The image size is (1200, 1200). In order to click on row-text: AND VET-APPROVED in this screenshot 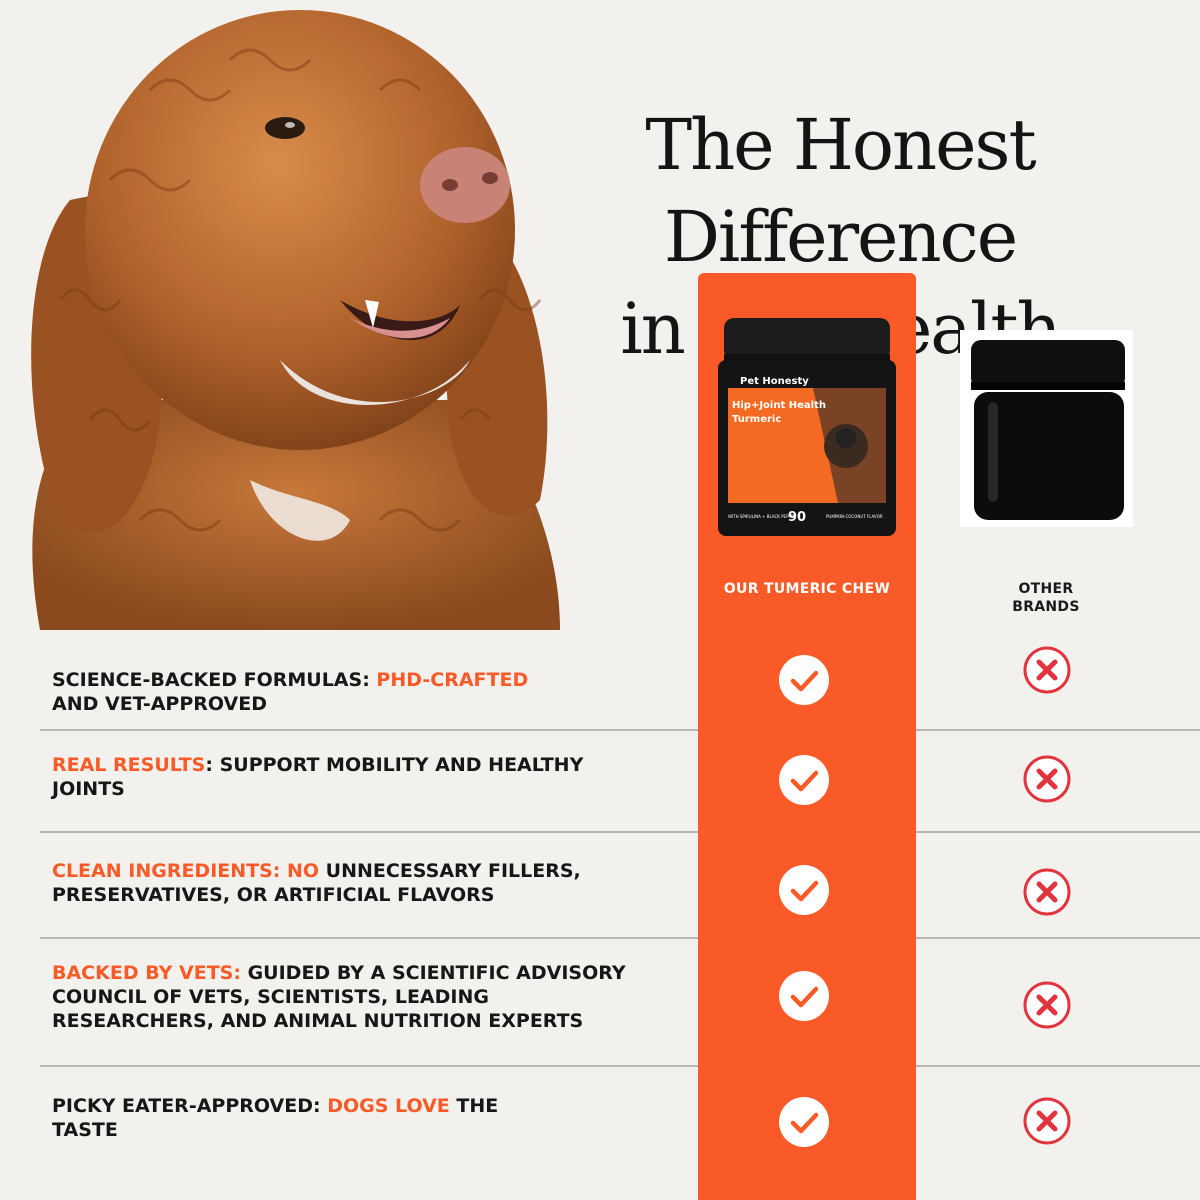, I will do `click(160, 704)`.